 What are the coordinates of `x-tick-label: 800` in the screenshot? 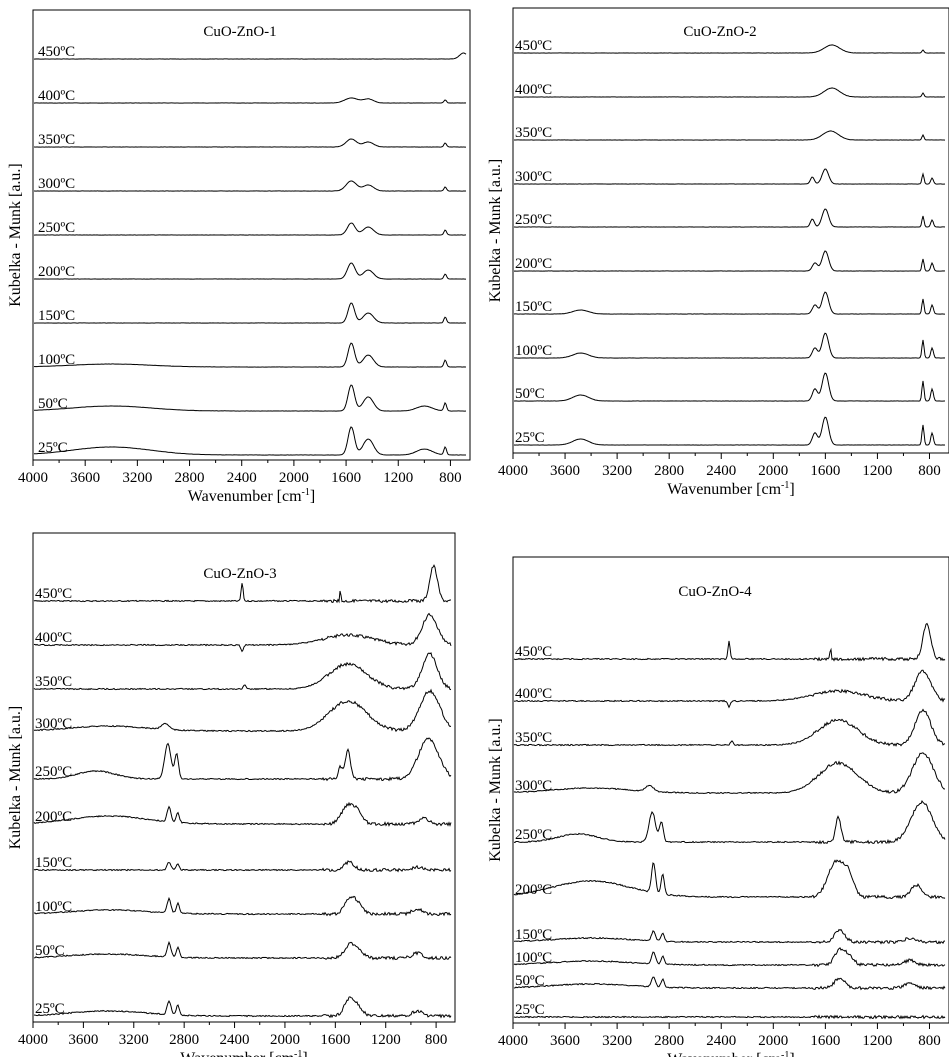 It's located at (929, 471).